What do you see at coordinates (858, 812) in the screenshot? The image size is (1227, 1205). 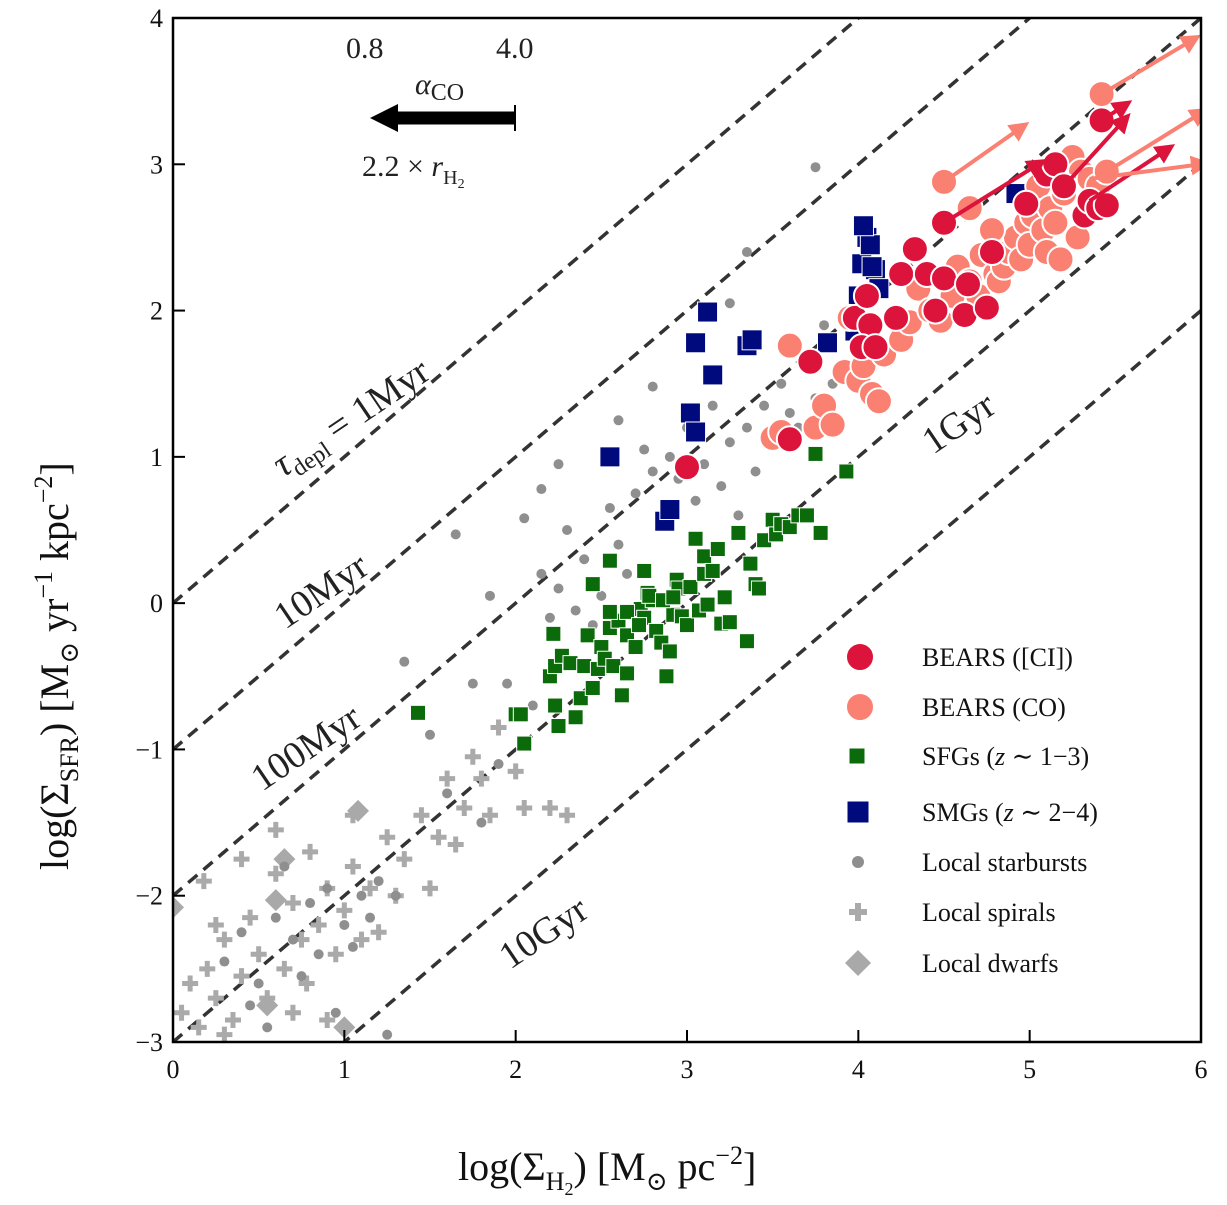 I see `legend-marker-smgs` at bounding box center [858, 812].